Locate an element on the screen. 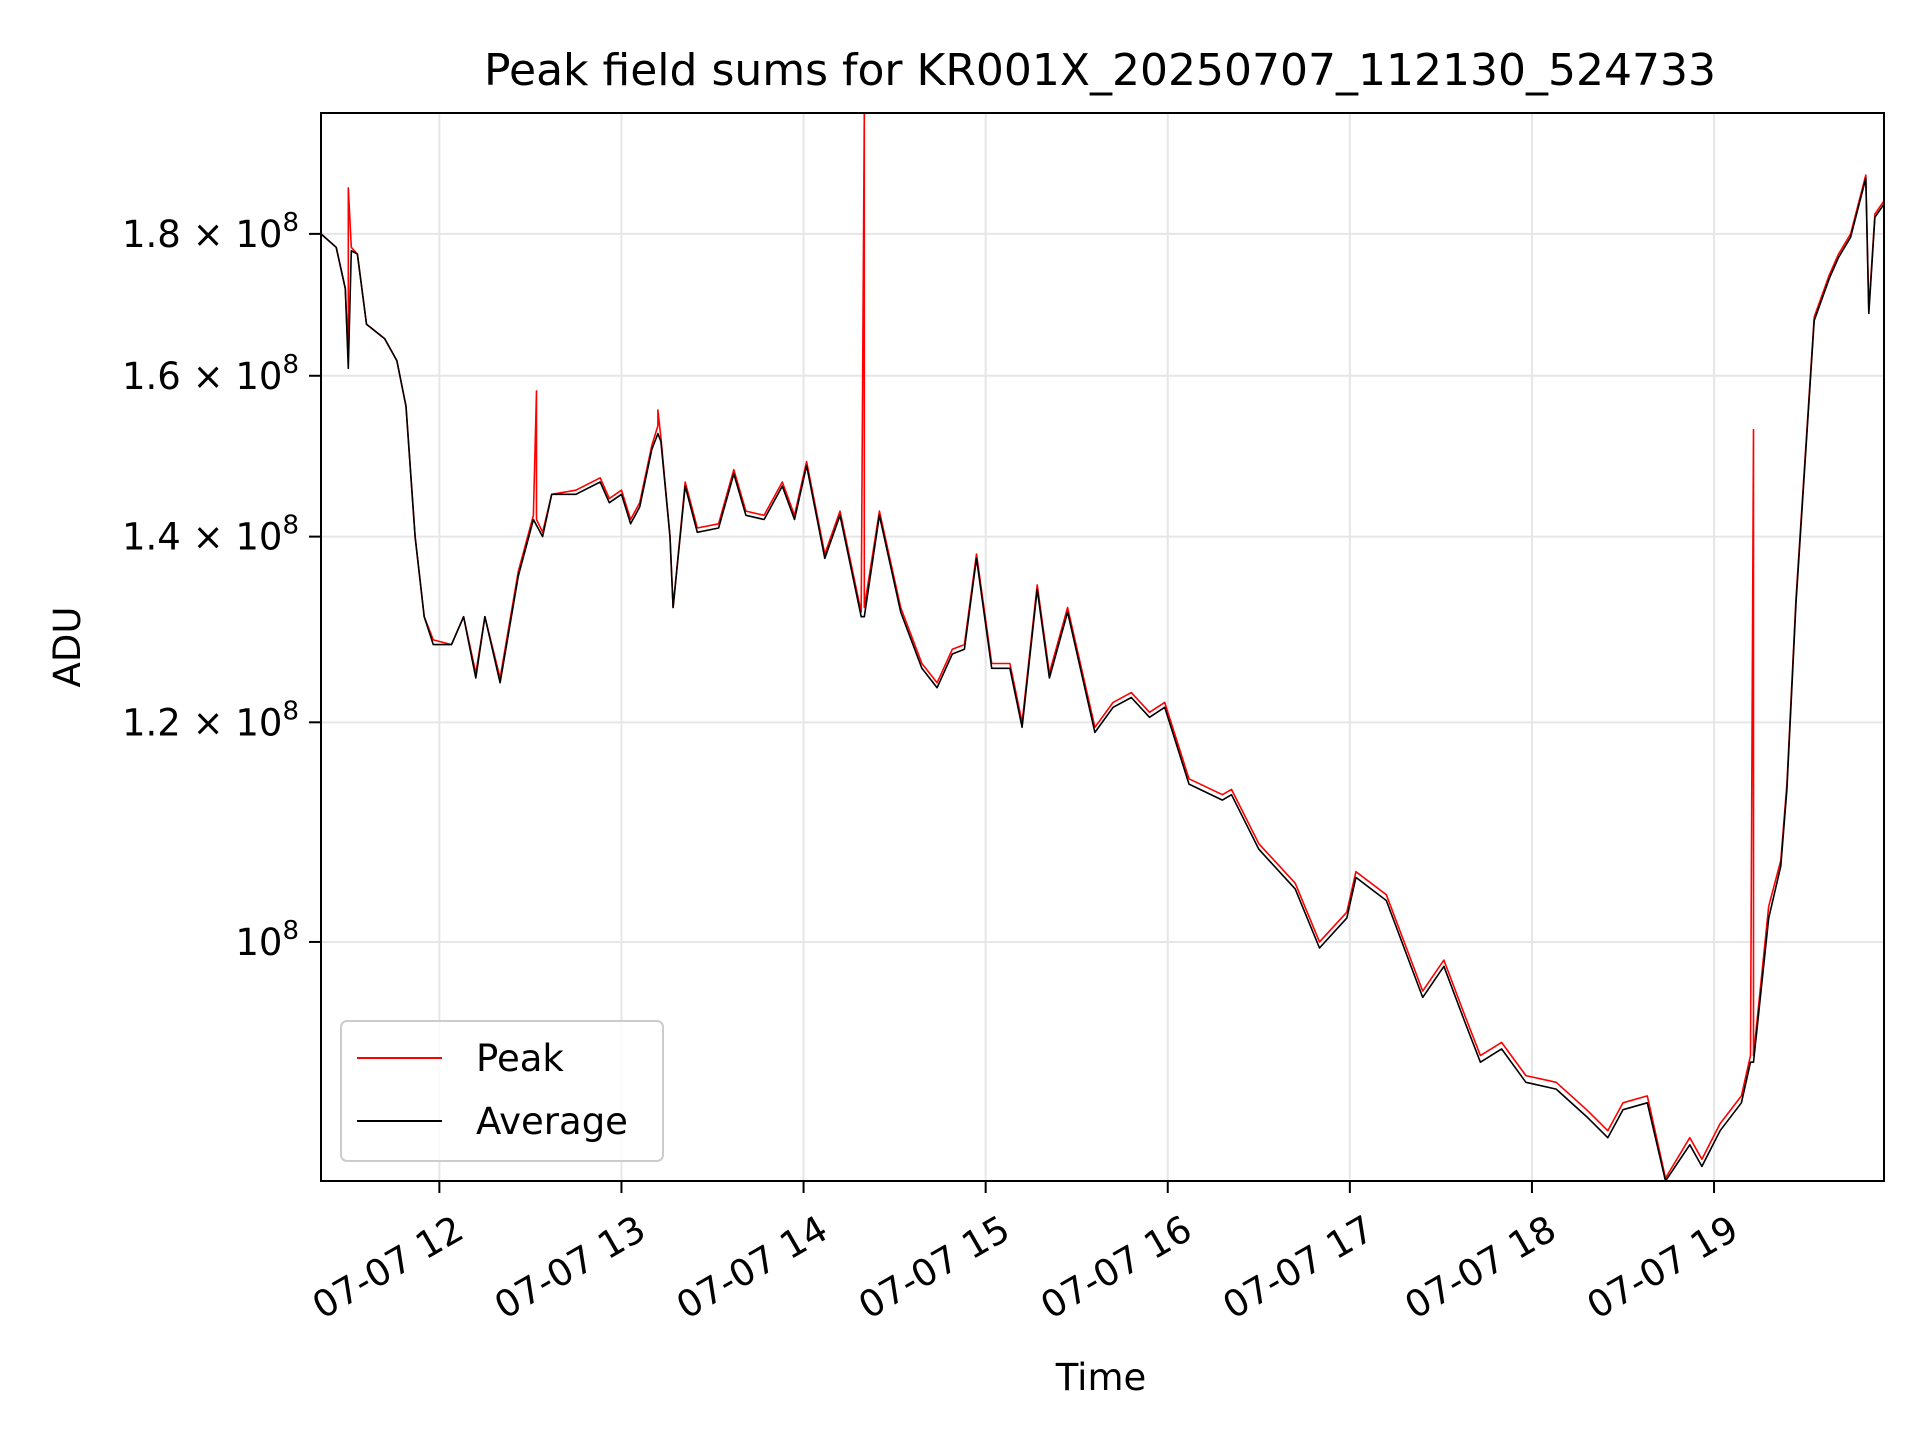 Image resolution: width=1920 pixels, height=1440 pixels. y-tick-label: 1.6 × 108 is located at coordinates (210, 374).